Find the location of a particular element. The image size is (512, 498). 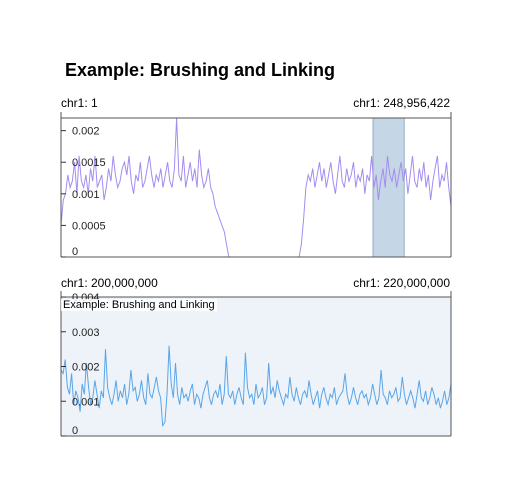

overview-x-end-label: chr1: 248,956,422 is located at coordinates (401, 103).